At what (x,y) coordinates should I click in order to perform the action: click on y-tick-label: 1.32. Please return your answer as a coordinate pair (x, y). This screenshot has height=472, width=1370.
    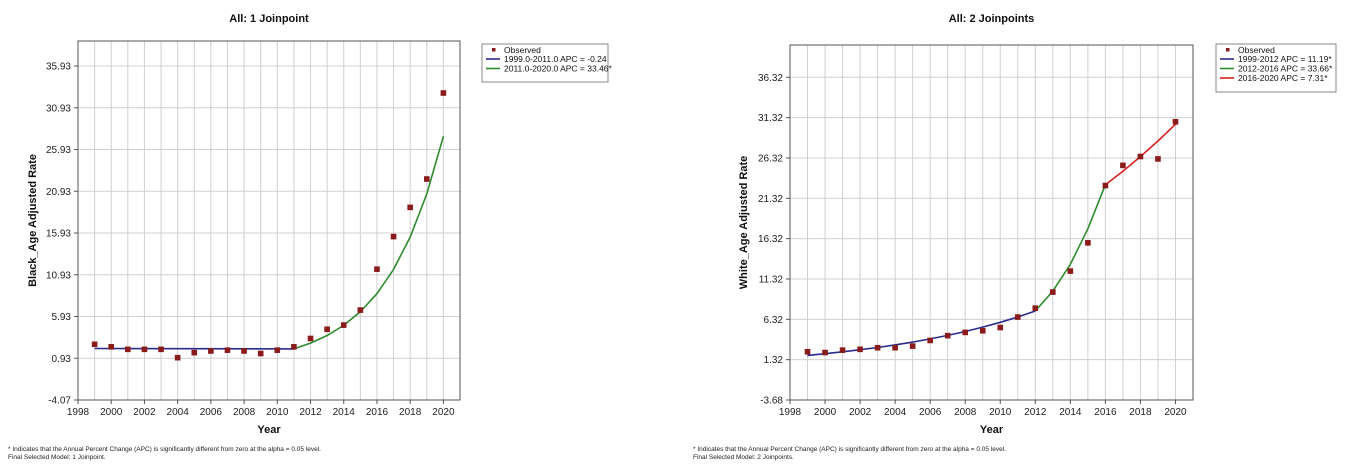
    Looking at the image, I should click on (774, 360).